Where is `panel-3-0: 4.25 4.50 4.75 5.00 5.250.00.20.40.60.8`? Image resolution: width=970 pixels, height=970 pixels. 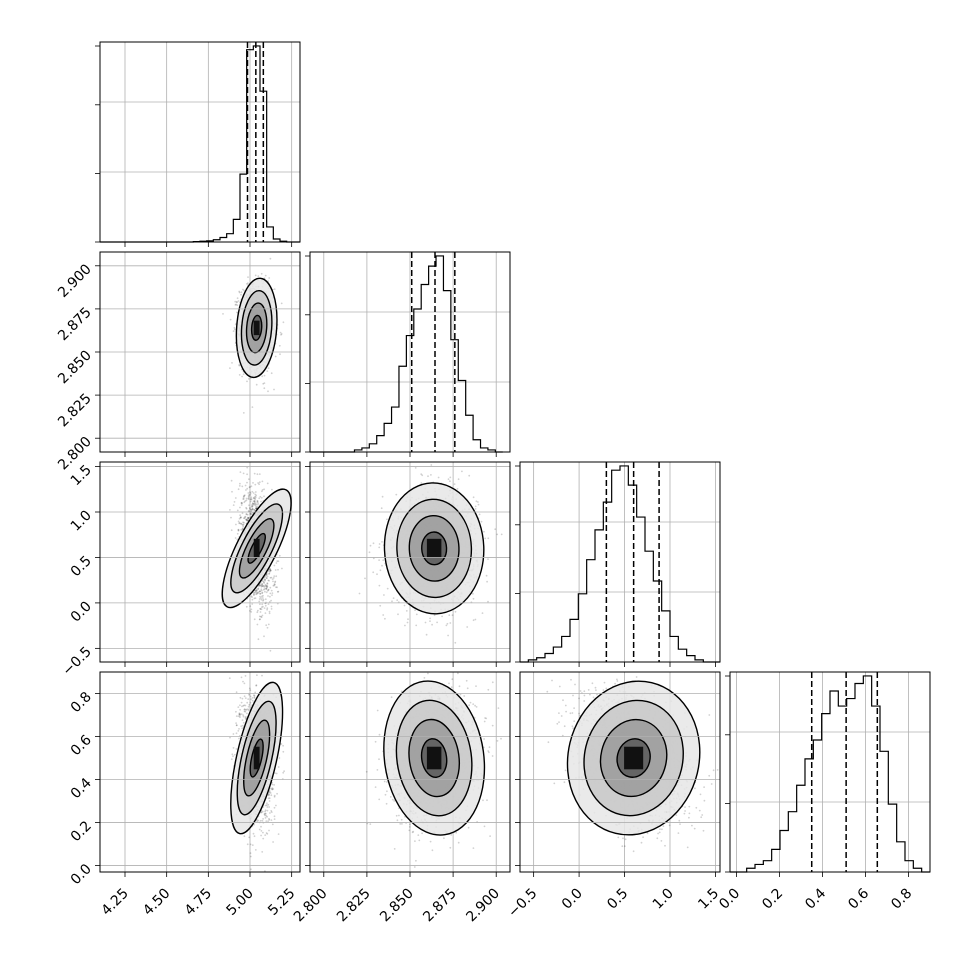 panel-3-0: 4.25 4.50 4.75 5.00 5.250.00.20.40.60.8 is located at coordinates (184, 795).